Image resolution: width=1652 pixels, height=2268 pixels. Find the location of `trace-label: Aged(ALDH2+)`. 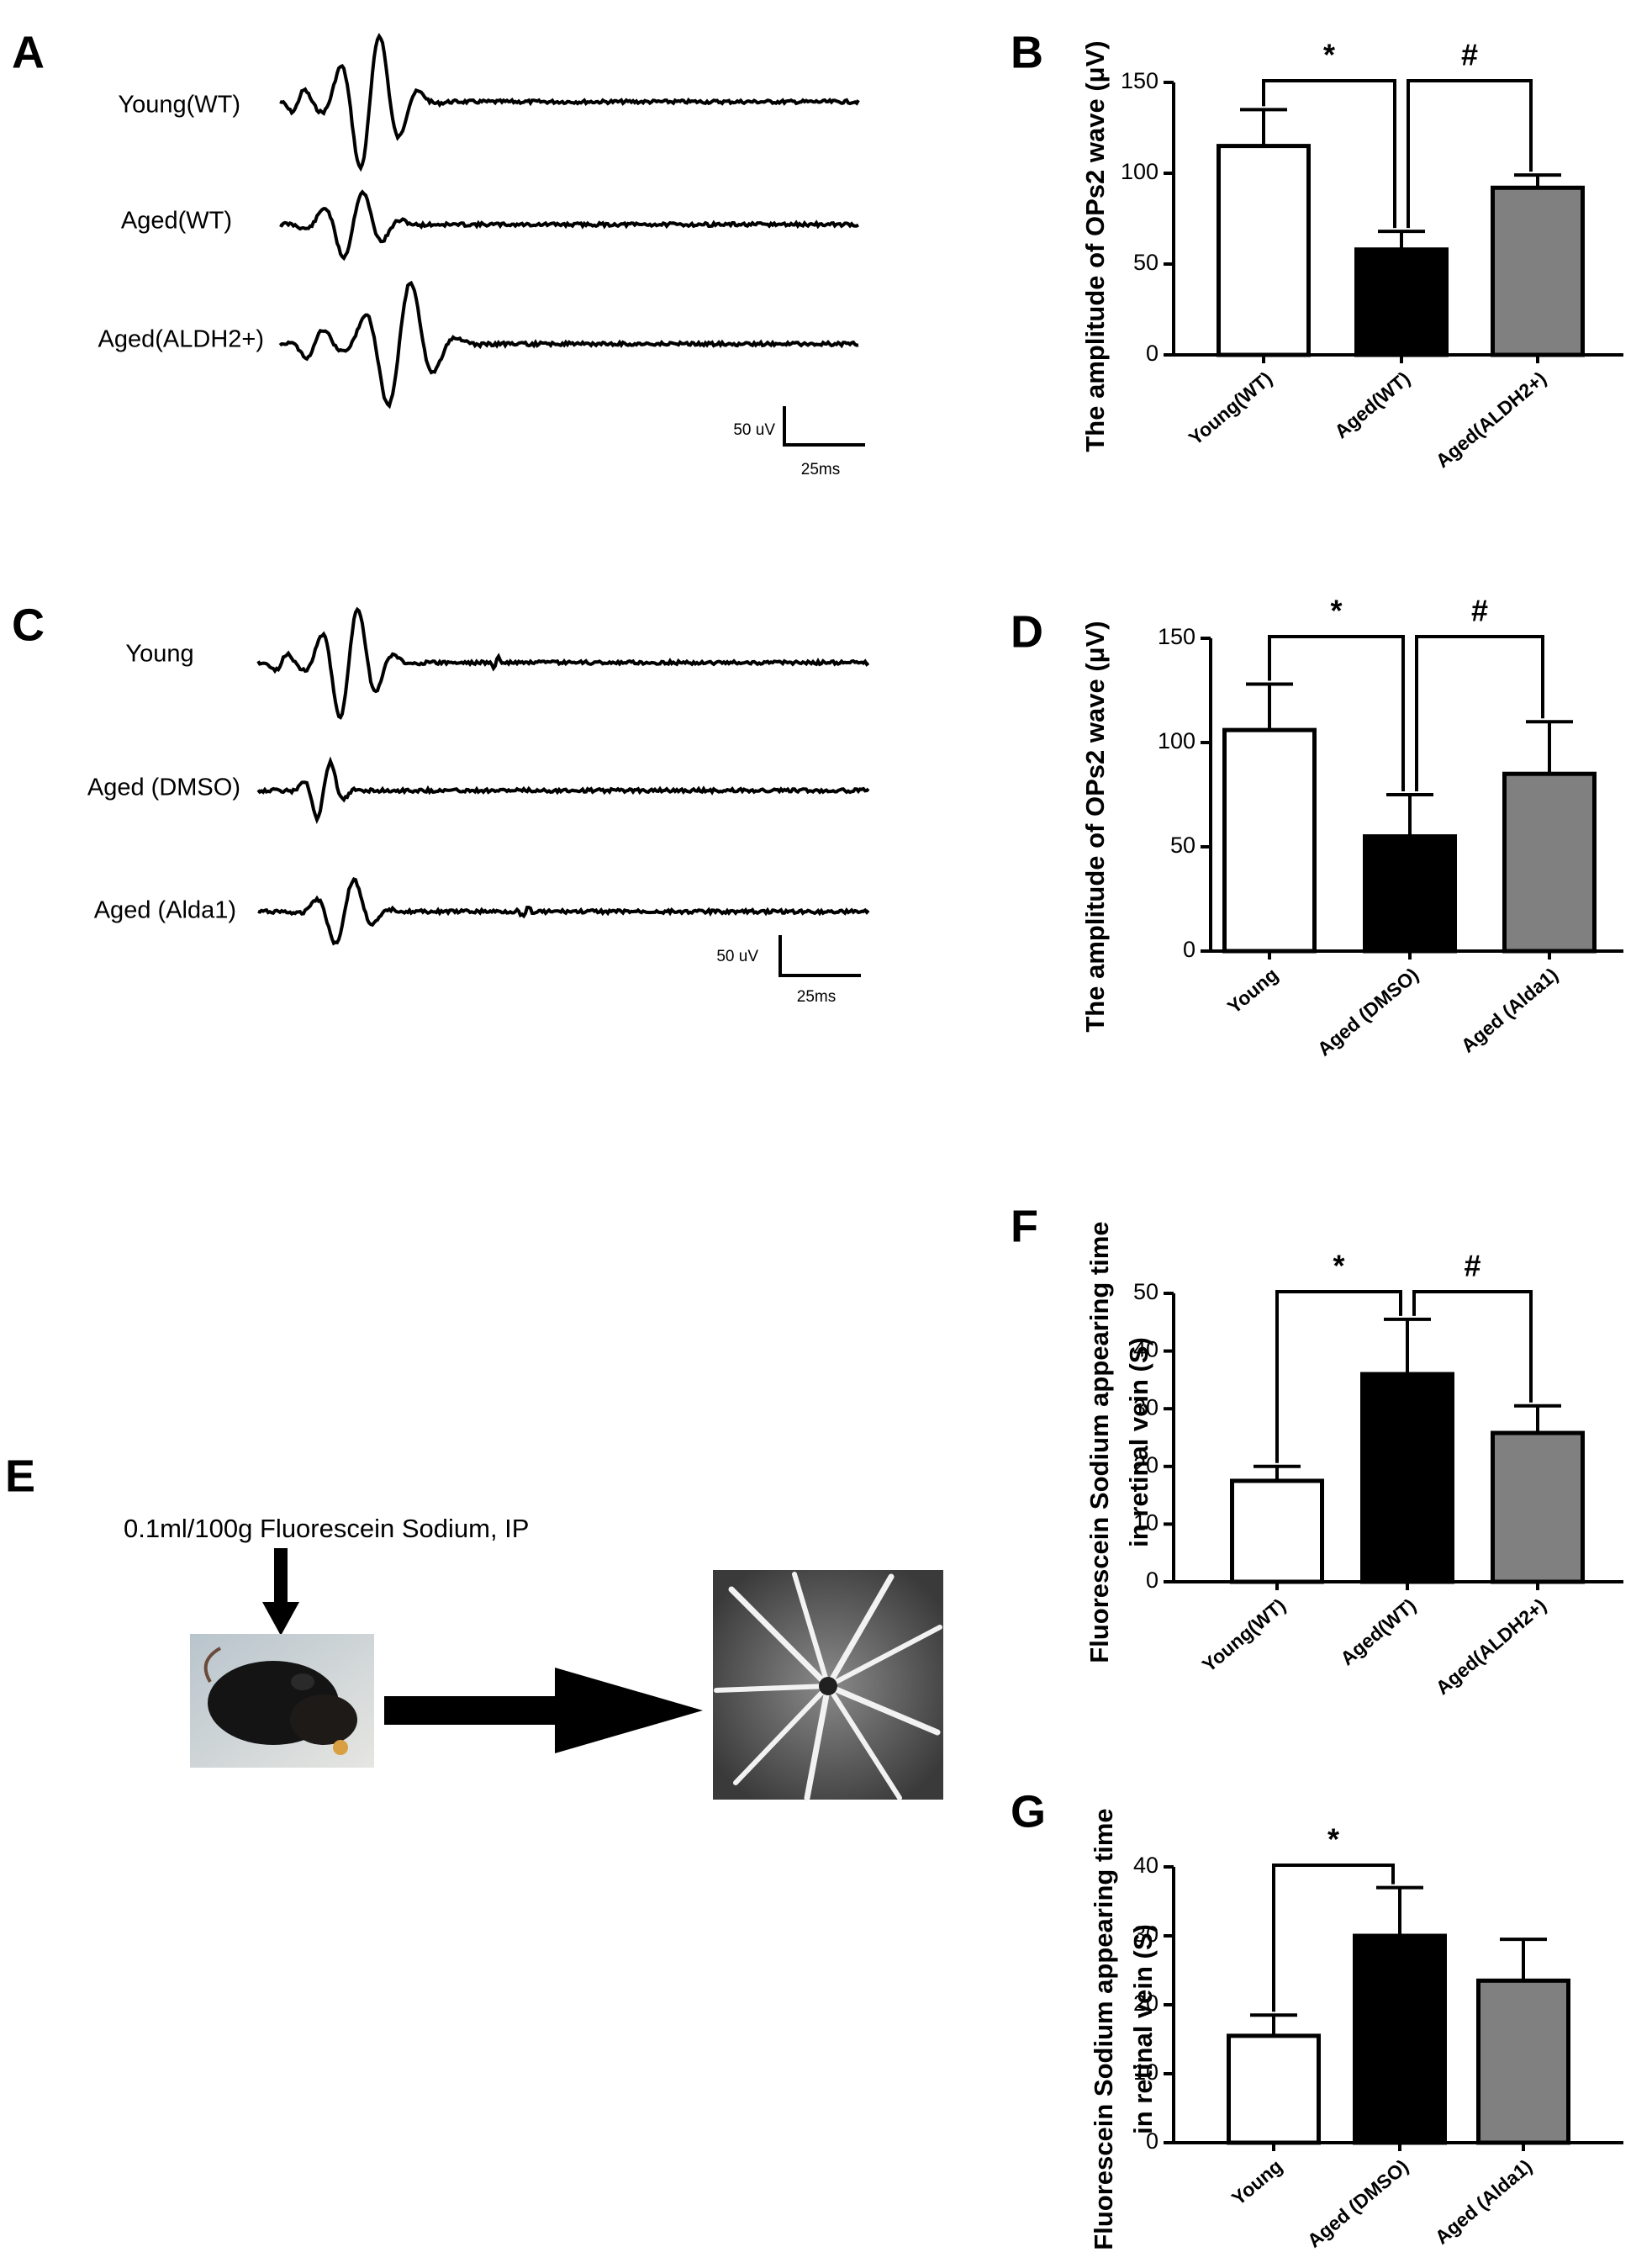

trace-label: Aged(ALDH2+) is located at coordinates (181, 339).